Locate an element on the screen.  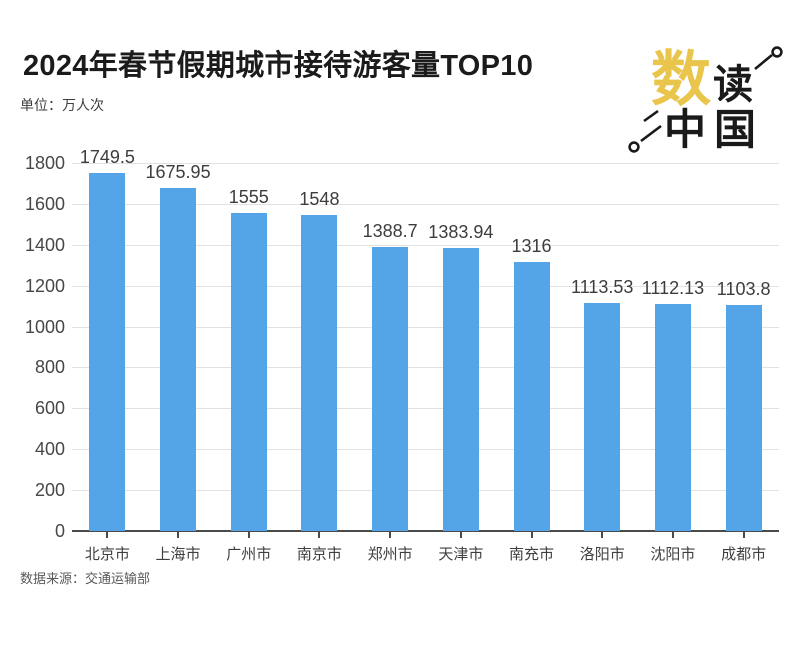
bar-value-label: 1749.5 is located at coordinates (107, 157).